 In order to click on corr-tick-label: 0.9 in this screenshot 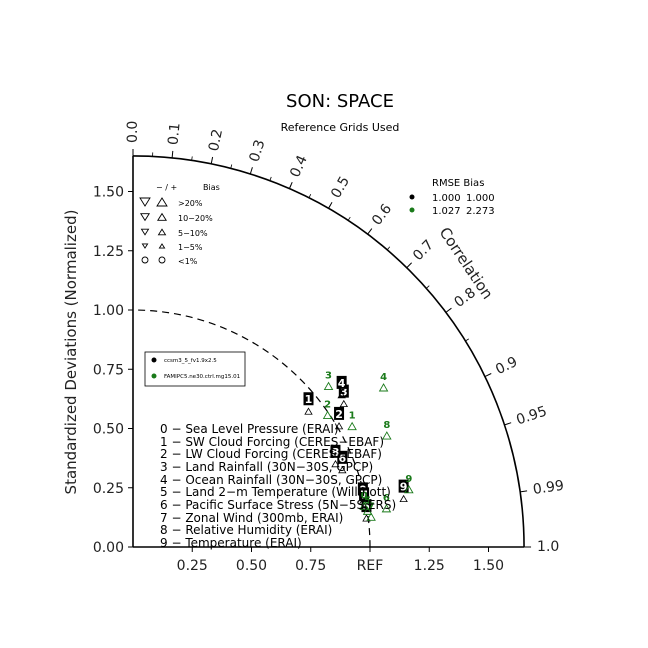, I will do `click(506, 366)`.